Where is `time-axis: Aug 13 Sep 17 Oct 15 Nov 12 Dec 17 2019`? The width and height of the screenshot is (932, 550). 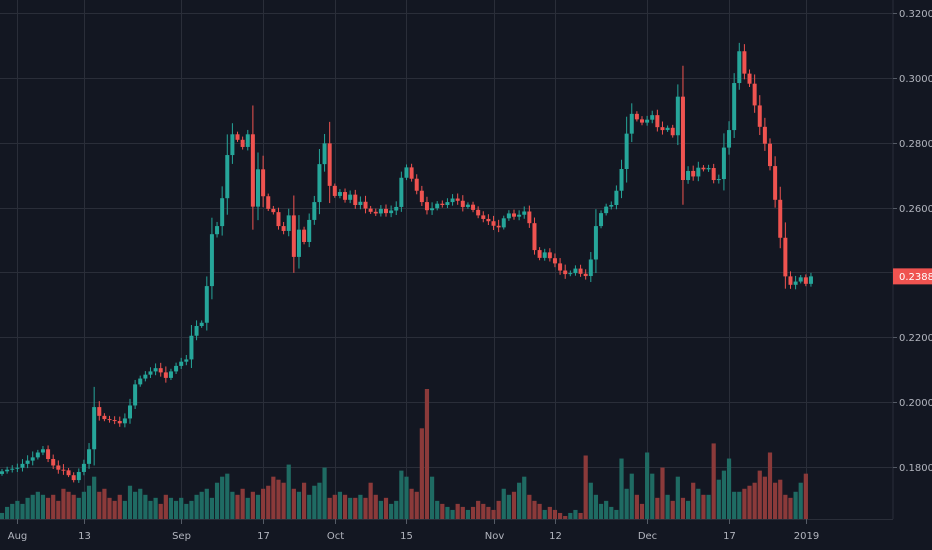 time-axis: Aug 13 Sep 17 Oct 15 Nov 12 Dec 17 2019 is located at coordinates (413, 530).